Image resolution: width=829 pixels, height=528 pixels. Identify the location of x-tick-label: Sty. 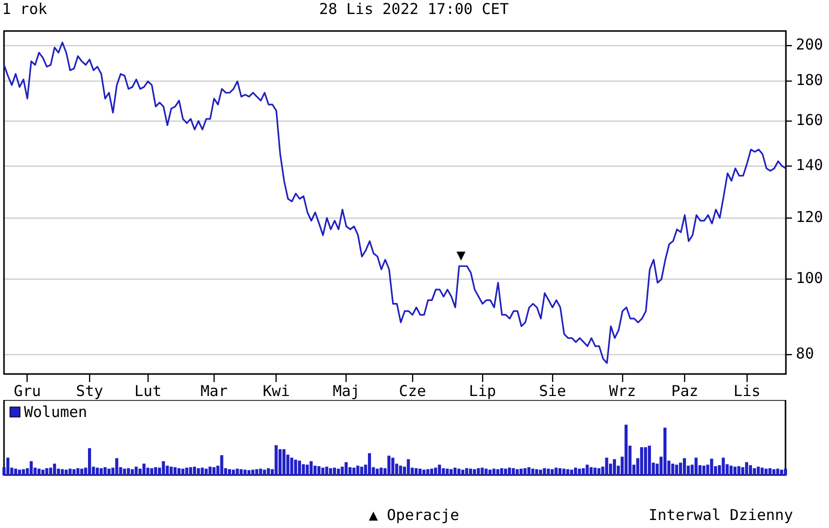
(90, 391).